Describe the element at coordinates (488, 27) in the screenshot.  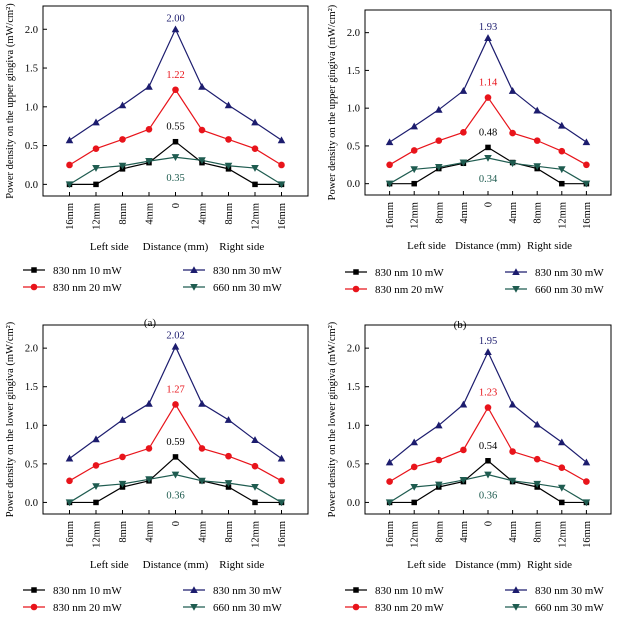
I see `data-label: 1.93` at that location.